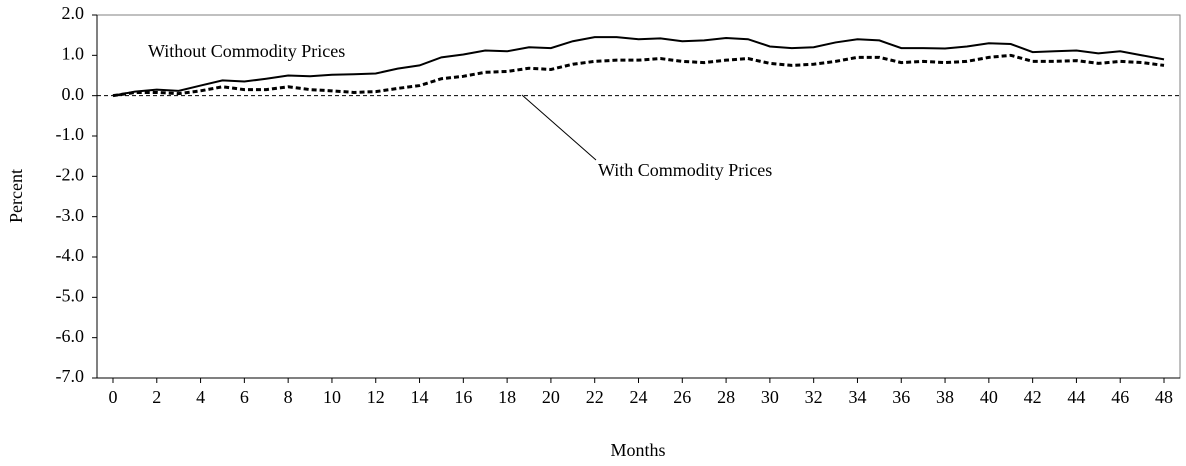  What do you see at coordinates (288, 397) in the screenshot?
I see `x-tick-label: 8` at bounding box center [288, 397].